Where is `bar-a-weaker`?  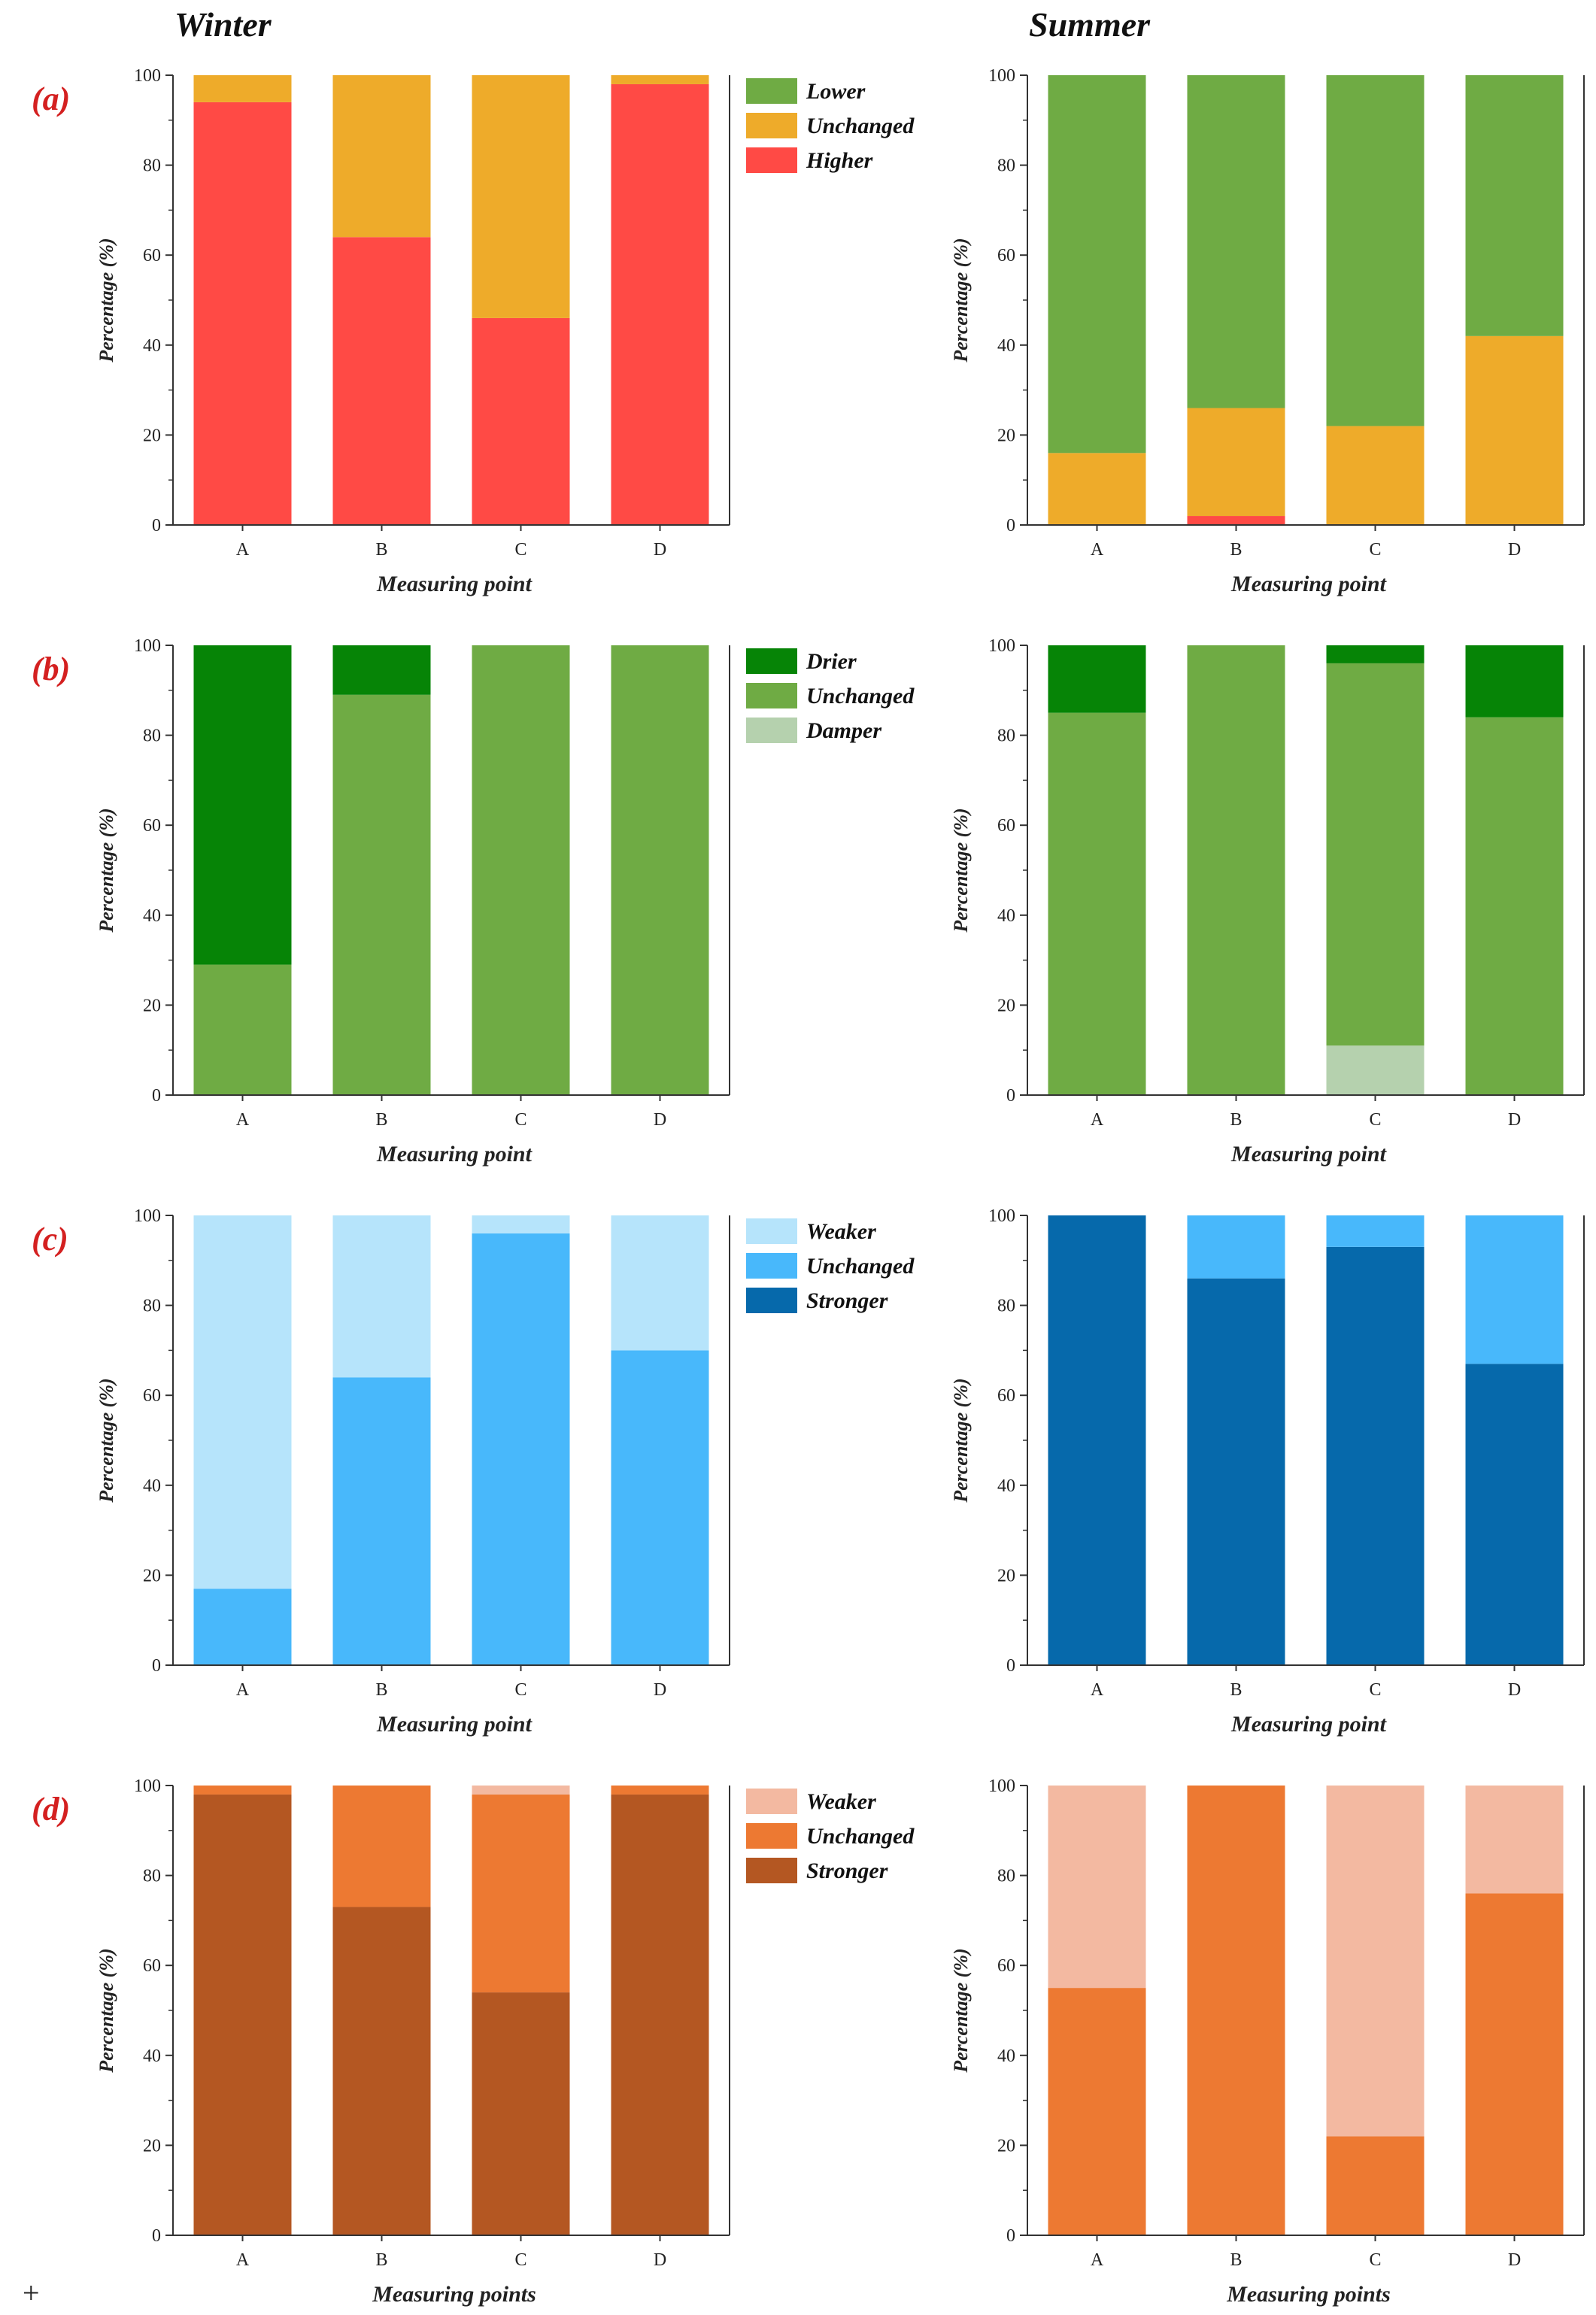
bar-a-weaker is located at coordinates (242, 1402).